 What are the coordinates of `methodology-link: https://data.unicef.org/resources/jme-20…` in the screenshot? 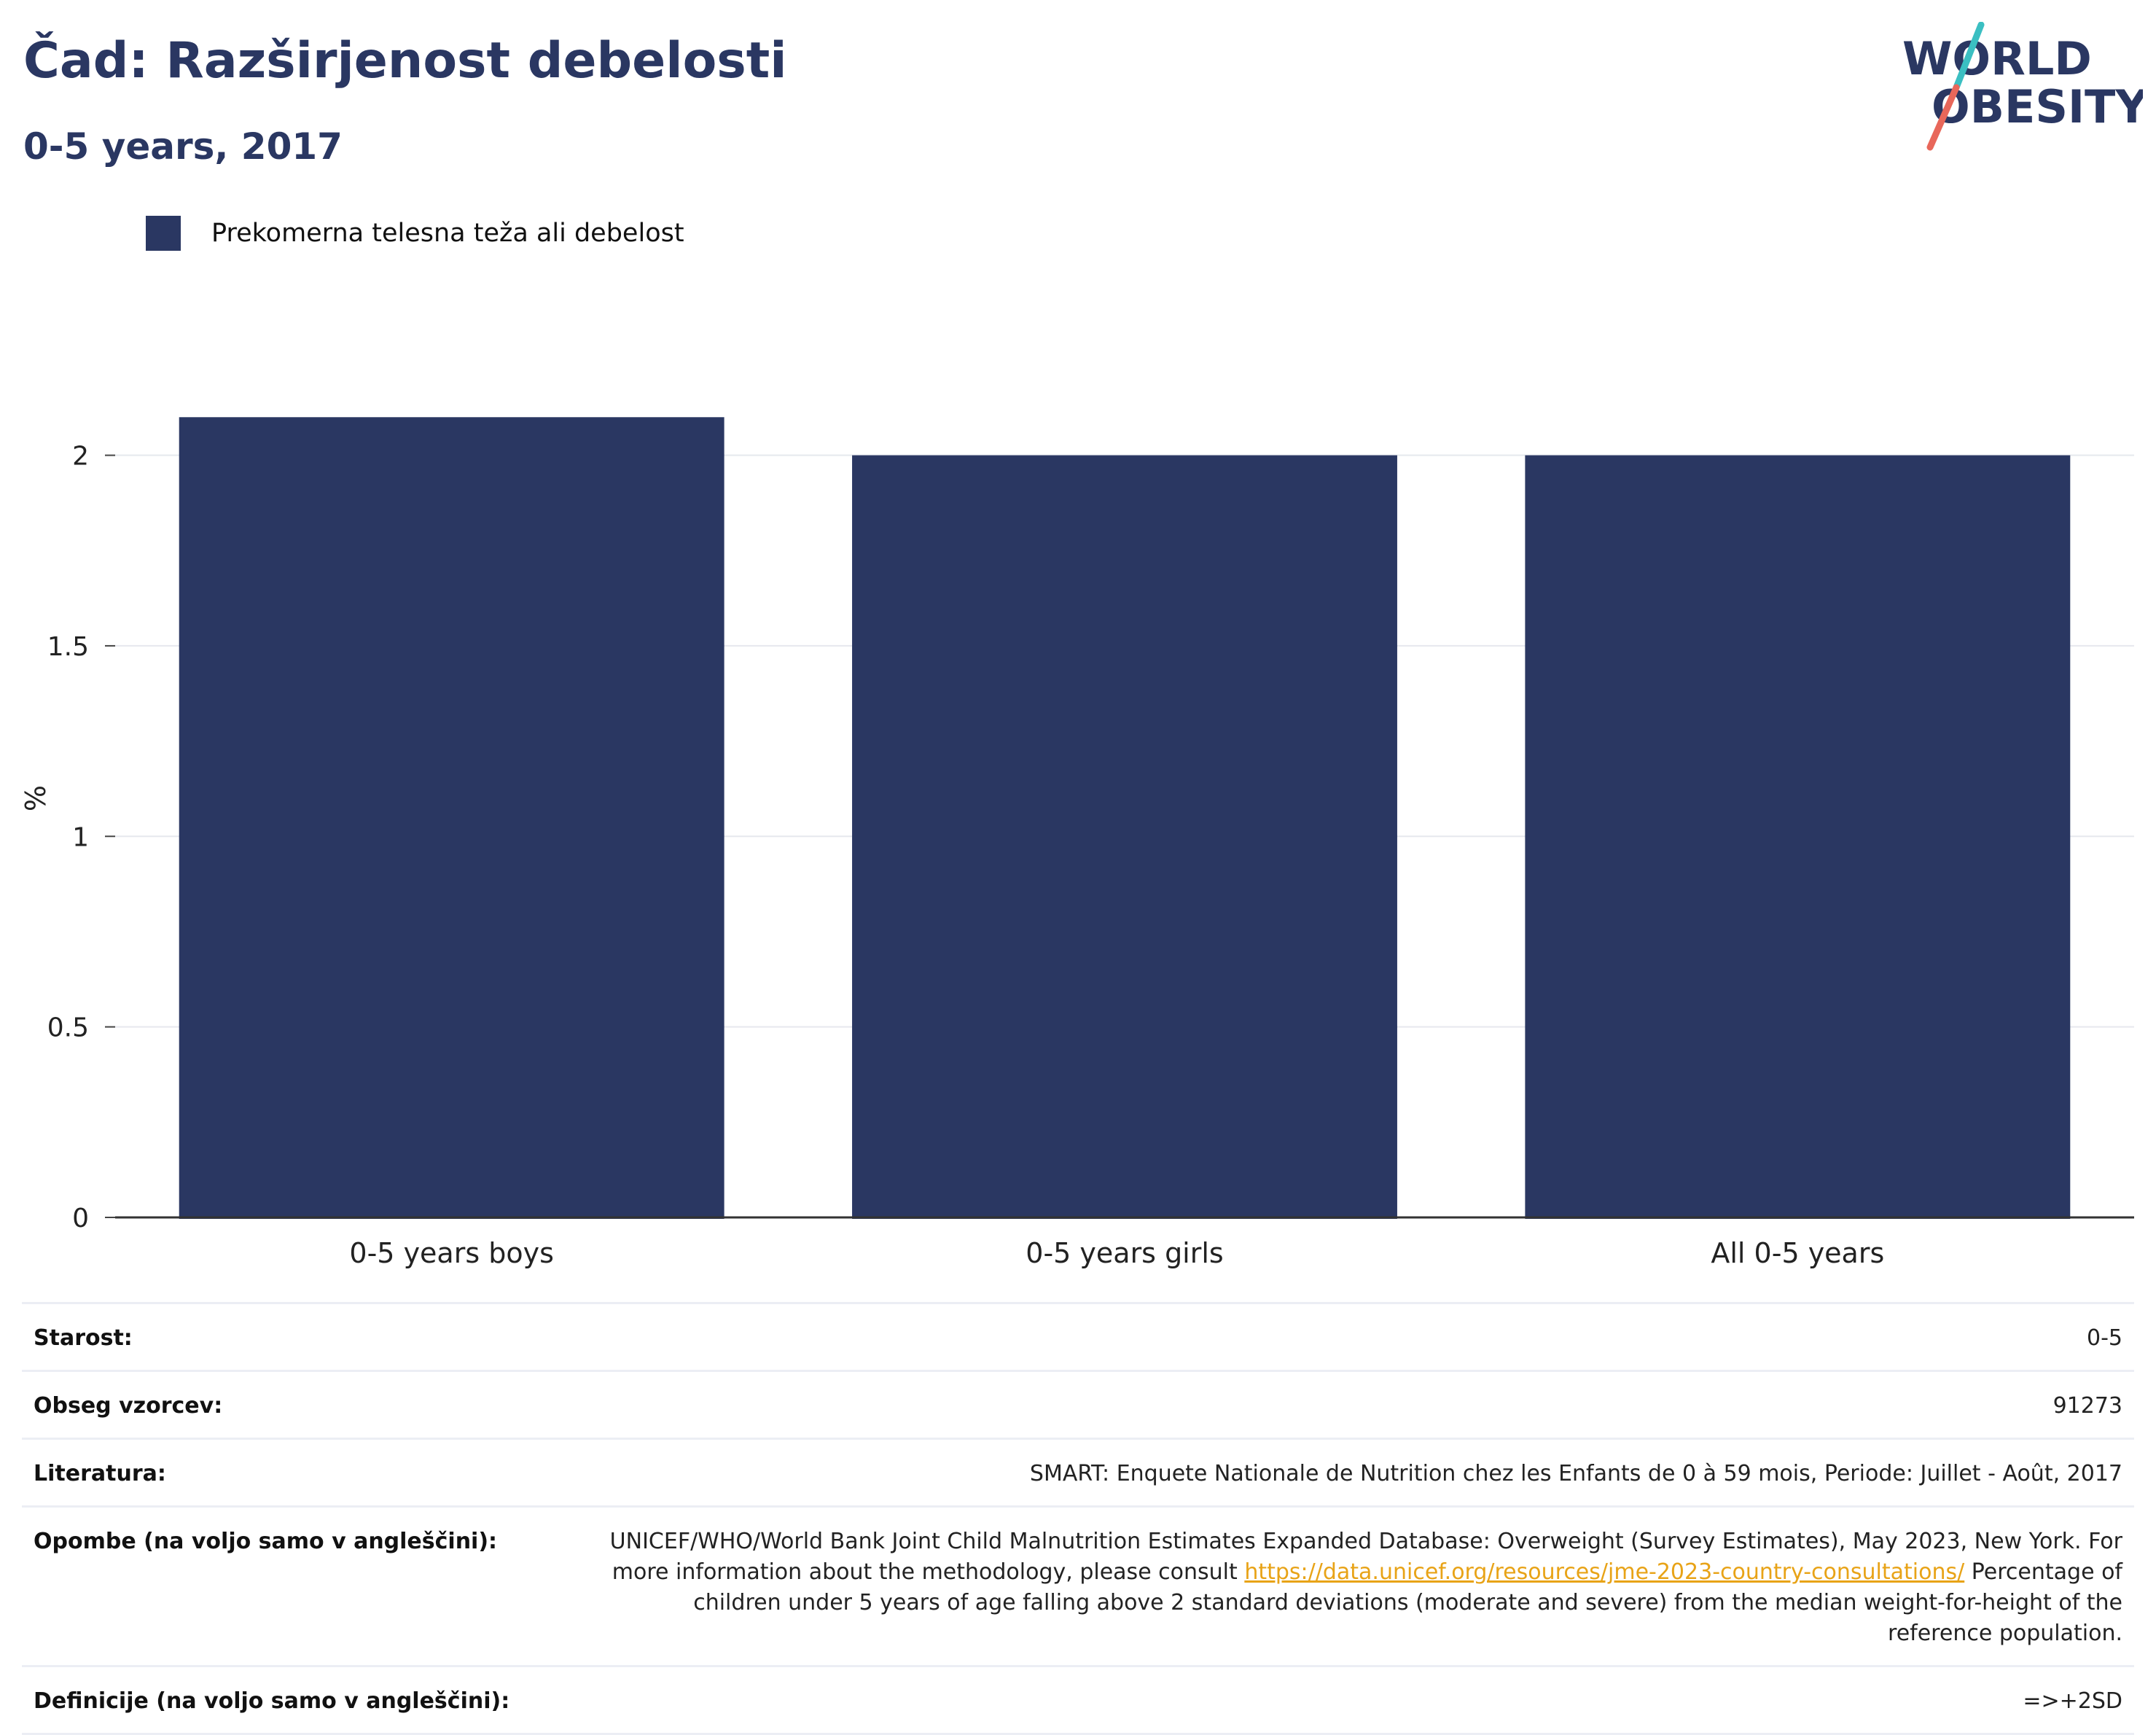 It's located at (1605, 1572).